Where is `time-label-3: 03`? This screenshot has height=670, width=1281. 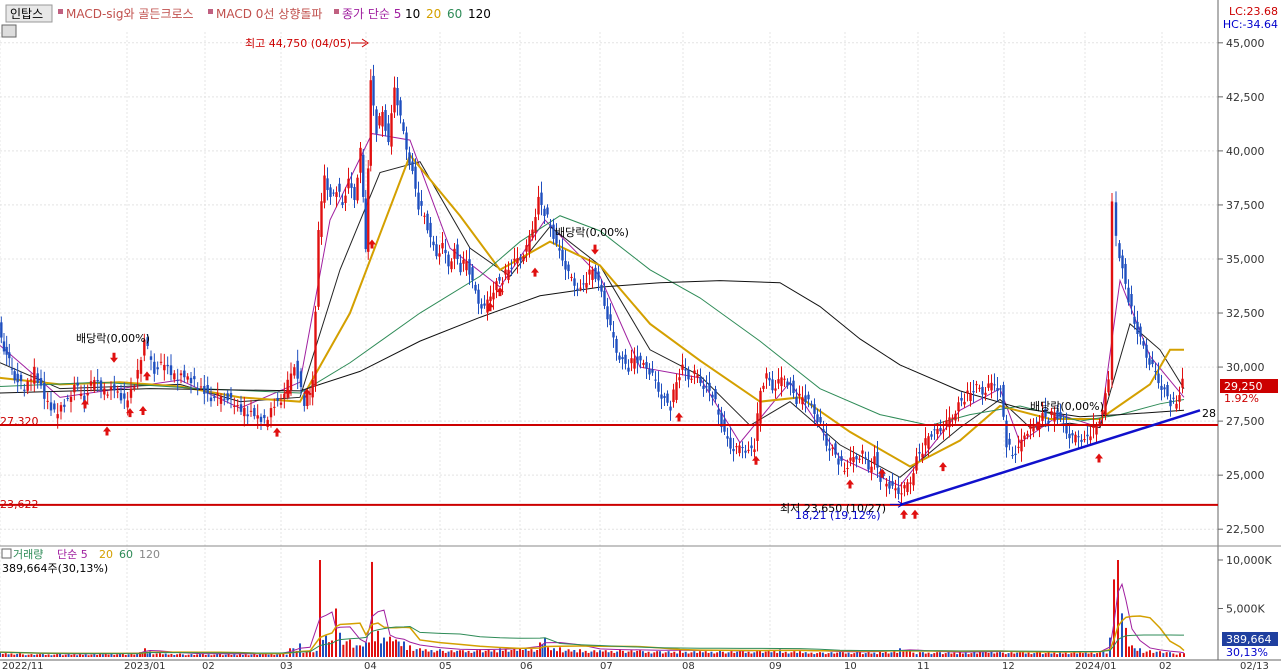 time-label-3: 03 is located at coordinates (286, 665).